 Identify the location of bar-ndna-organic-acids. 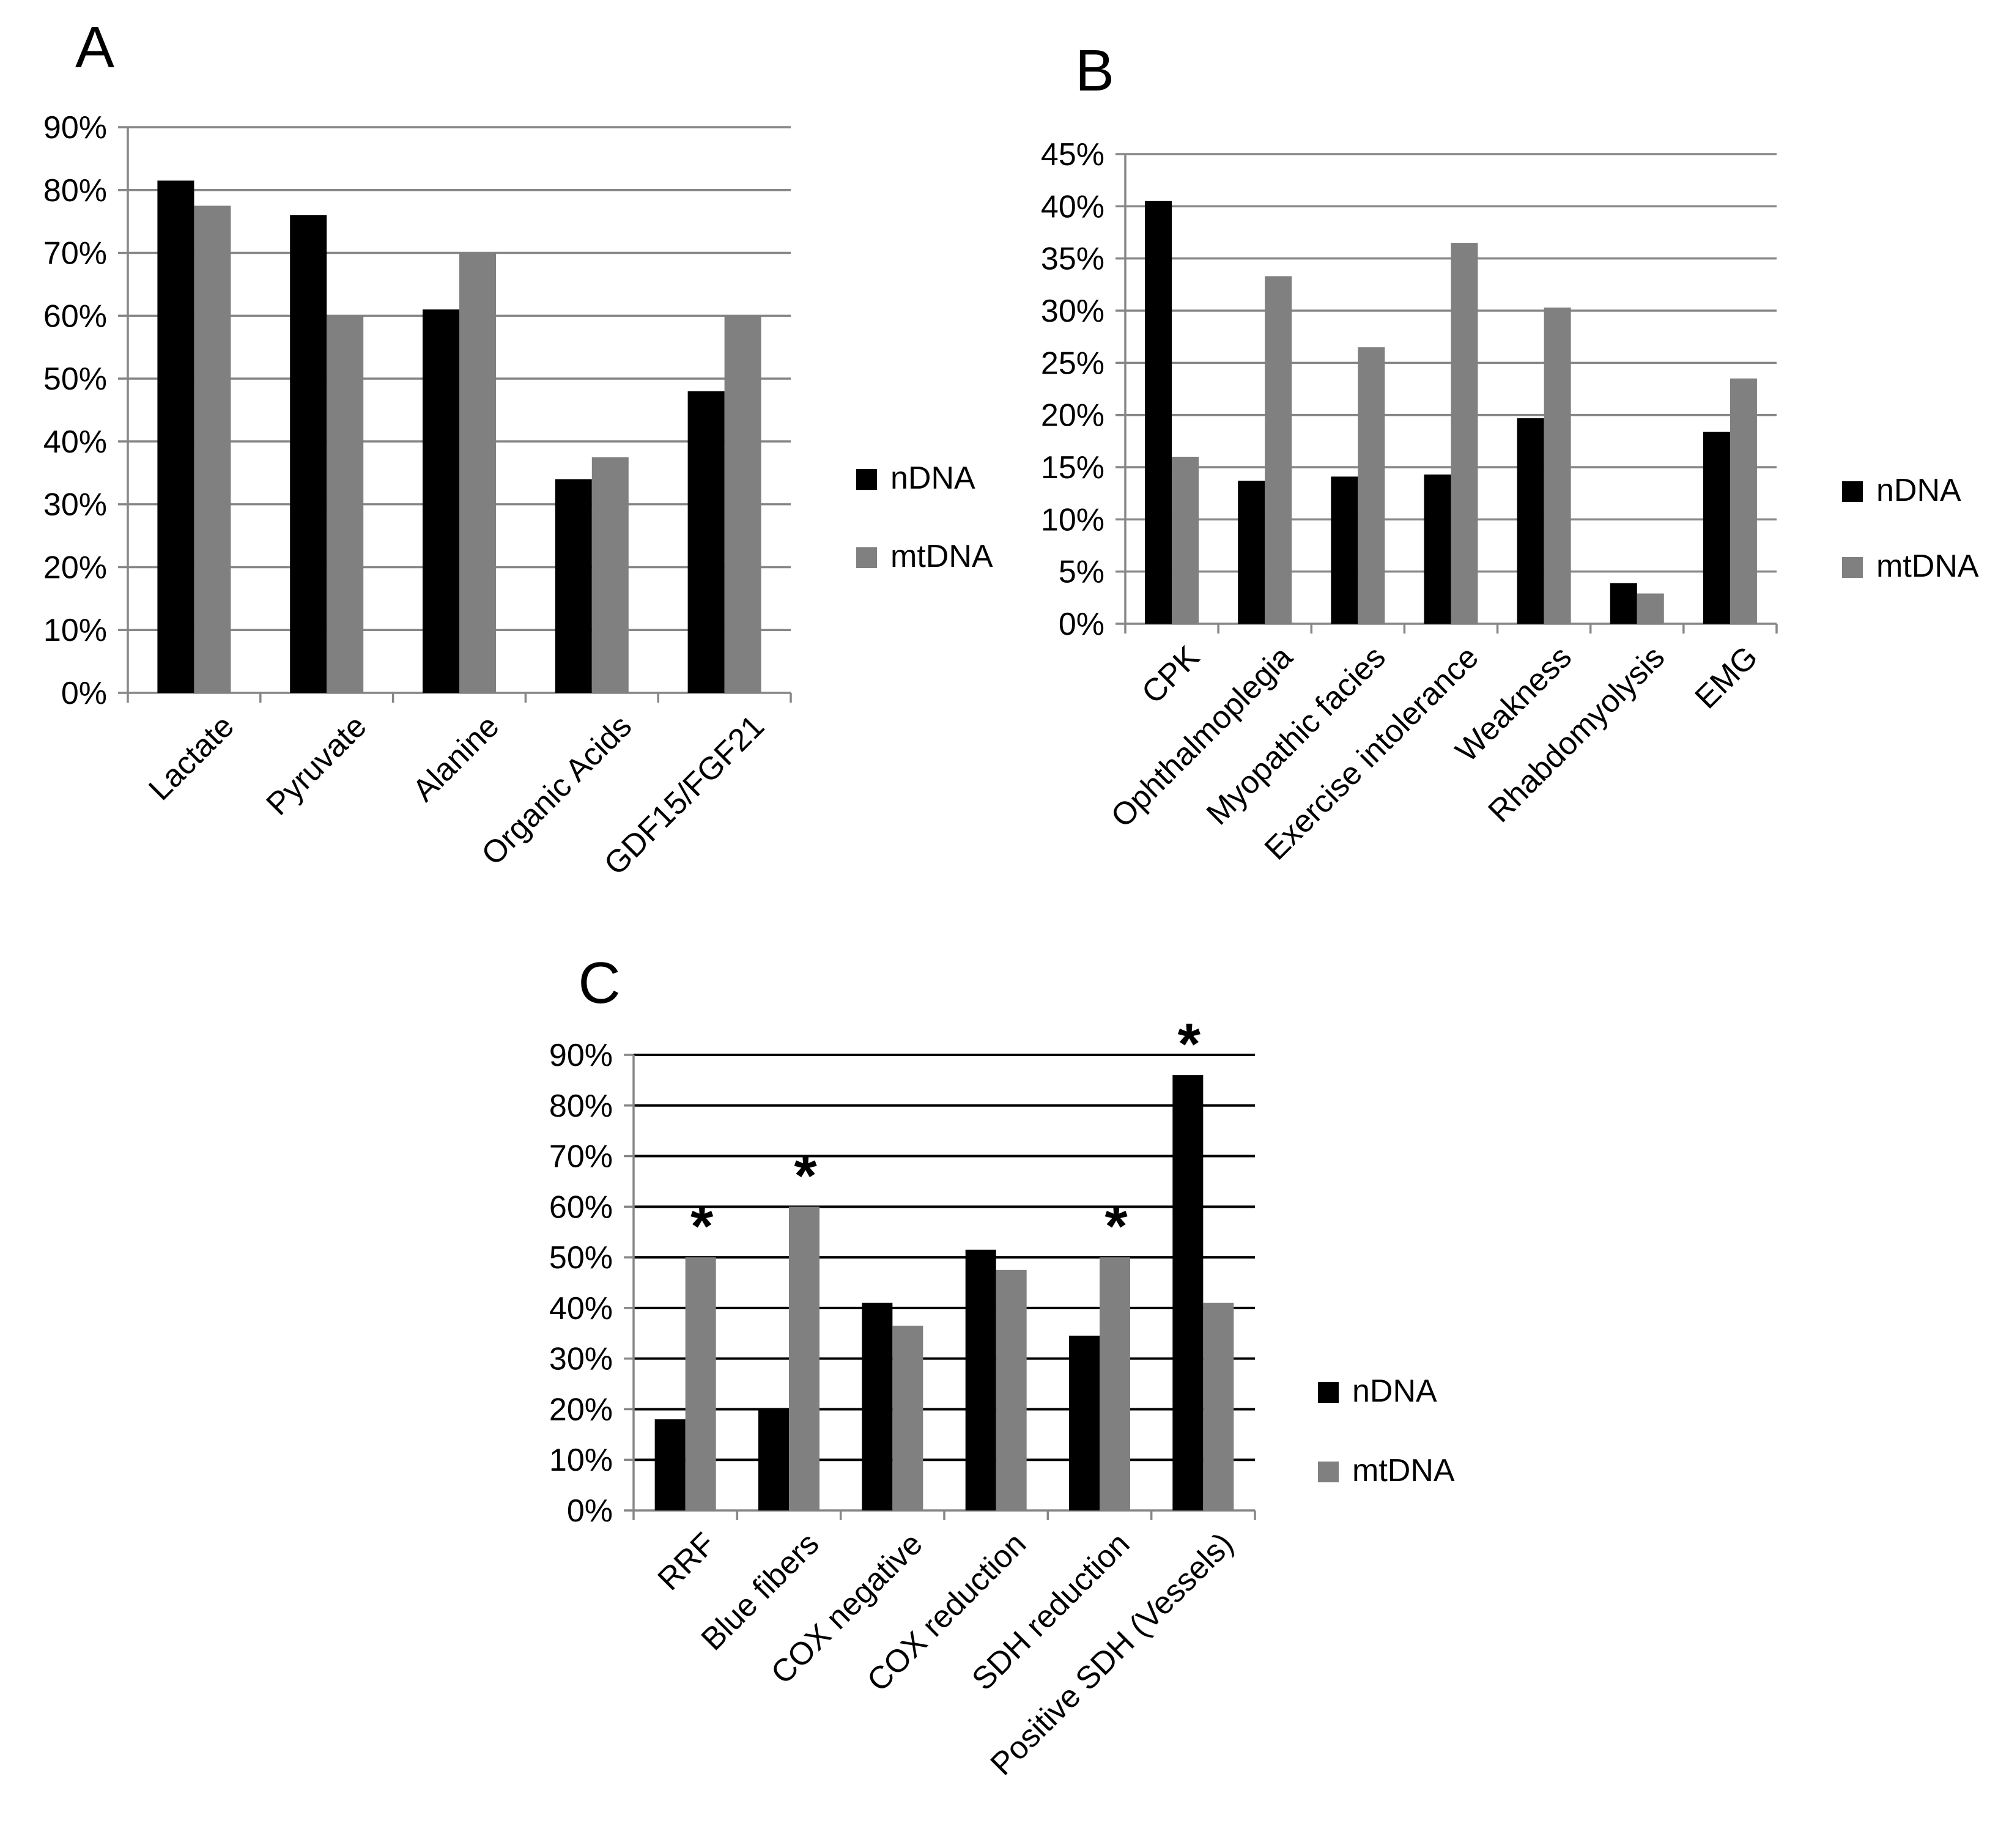
(573, 586).